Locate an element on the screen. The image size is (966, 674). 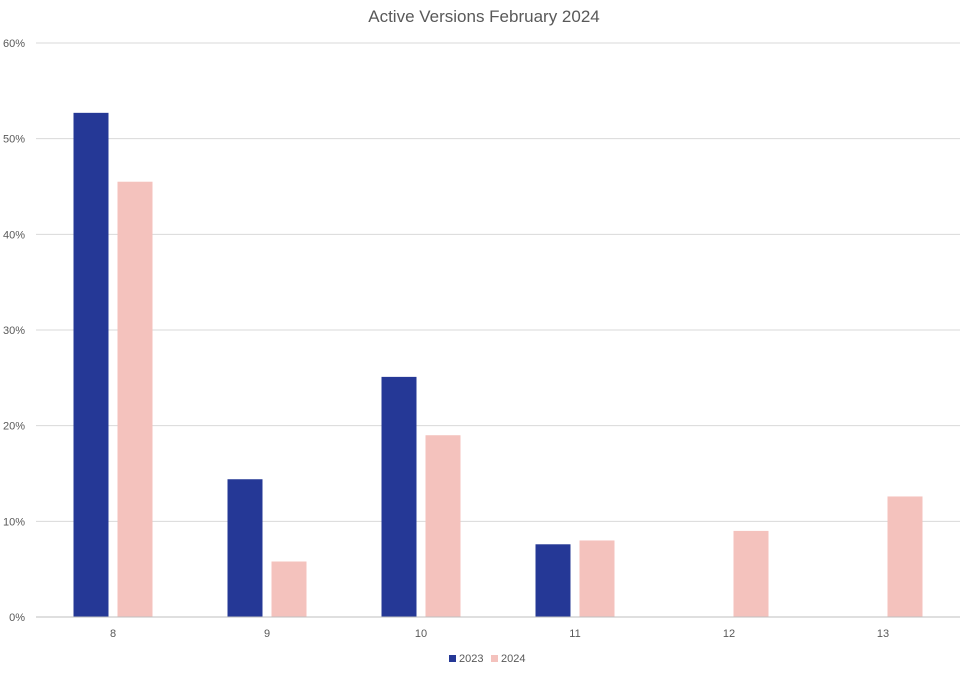
y-tick-label: 20% is located at coordinates (14, 427).